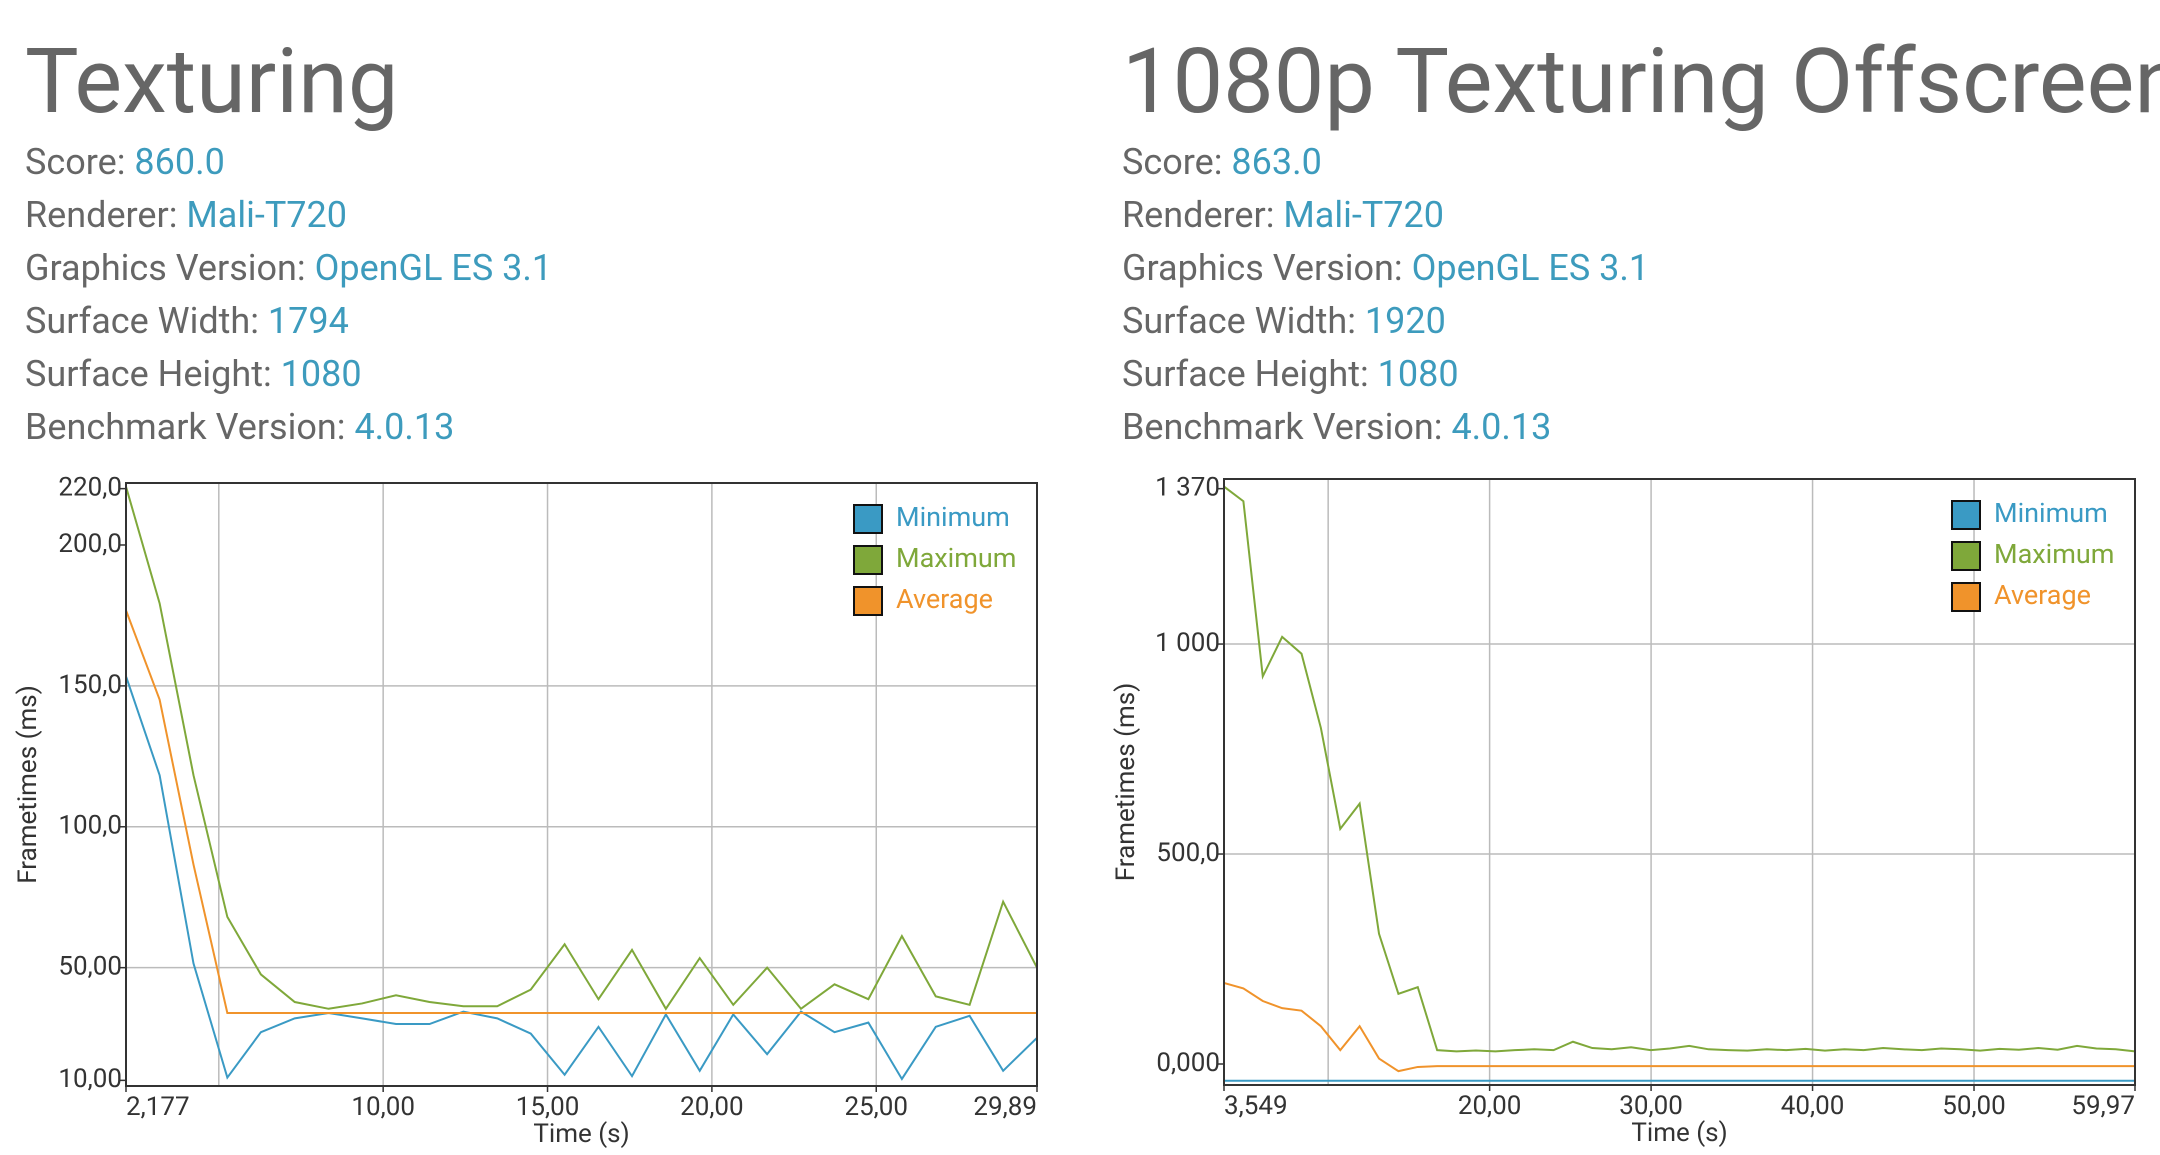 The height and width of the screenshot is (1155, 2160). What do you see at coordinates (179, 162) in the screenshot?
I see `info-value: 860.0` at bounding box center [179, 162].